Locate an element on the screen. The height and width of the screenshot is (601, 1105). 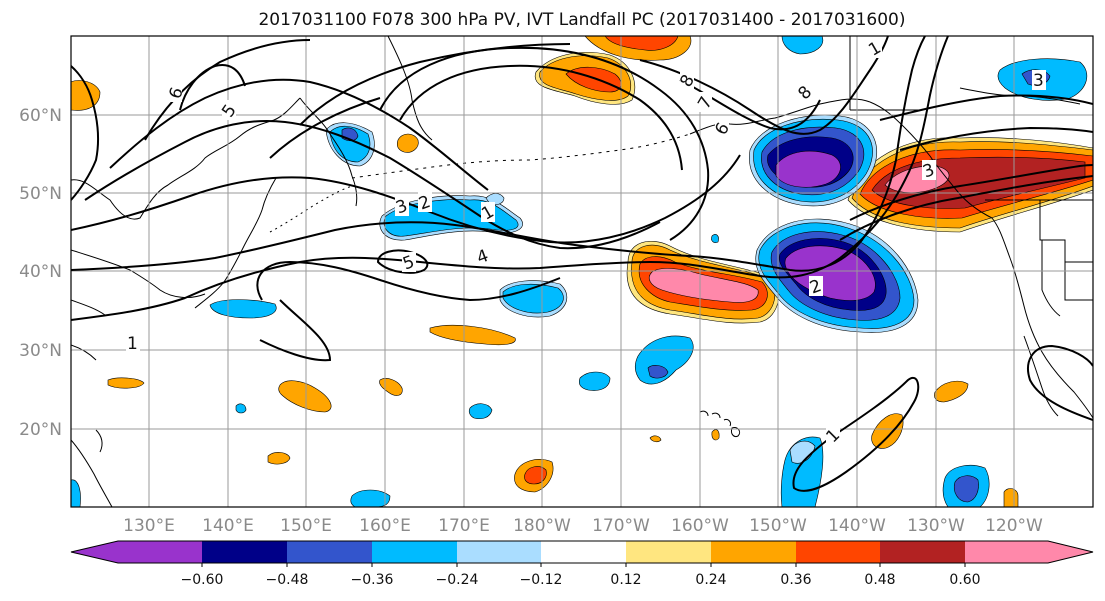
colorbar-tick-7: 0.36 is located at coordinates (795, 580).